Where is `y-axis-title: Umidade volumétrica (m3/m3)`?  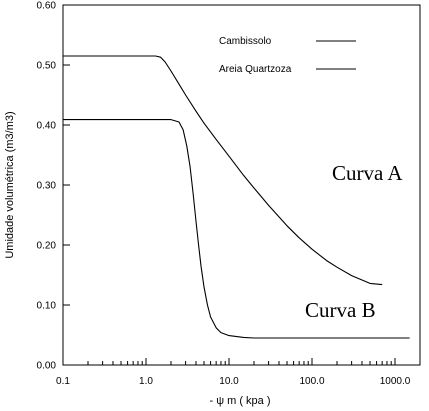
y-axis-title: Umidade volumétrica (m3/m3) is located at coordinates (10, 184).